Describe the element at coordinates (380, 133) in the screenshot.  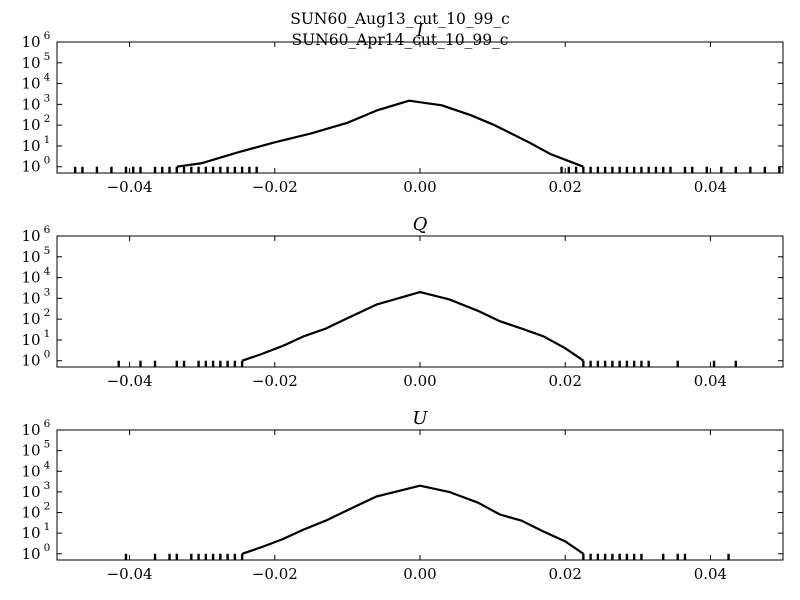
I see `distribution-curve-i` at that location.